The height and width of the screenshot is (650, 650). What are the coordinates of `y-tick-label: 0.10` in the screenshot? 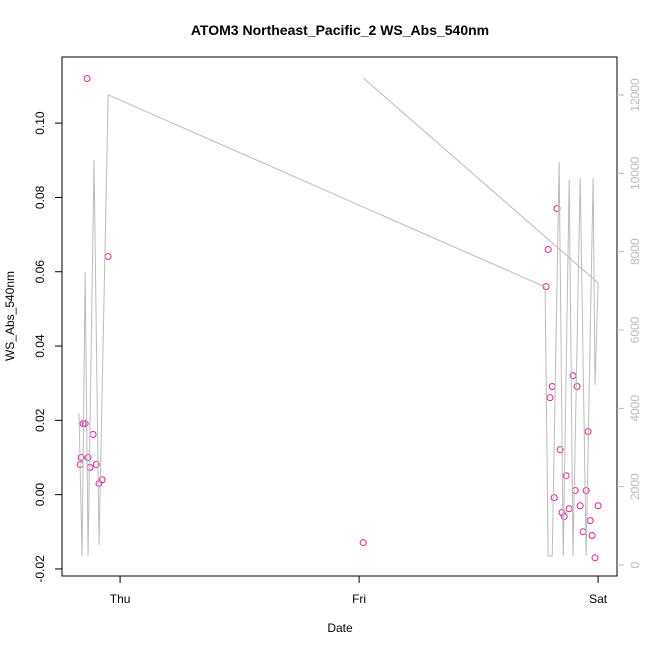 It's located at (40, 123).